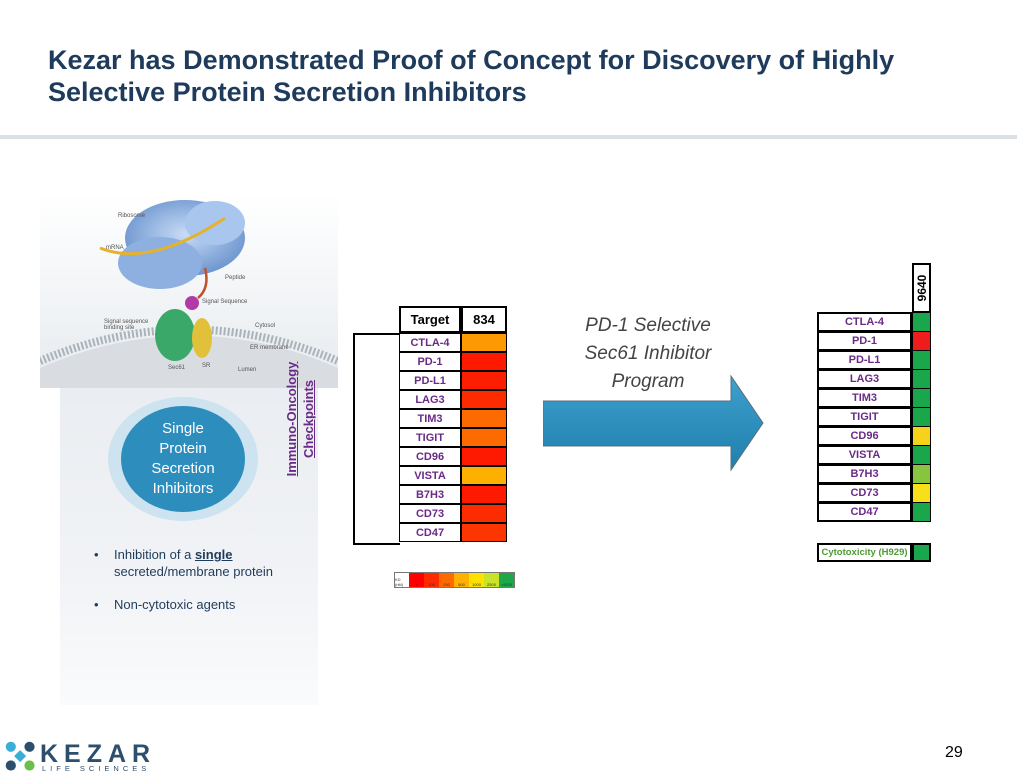  What do you see at coordinates (864, 379) in the screenshot?
I see `target-name: LAG3` at bounding box center [864, 379].